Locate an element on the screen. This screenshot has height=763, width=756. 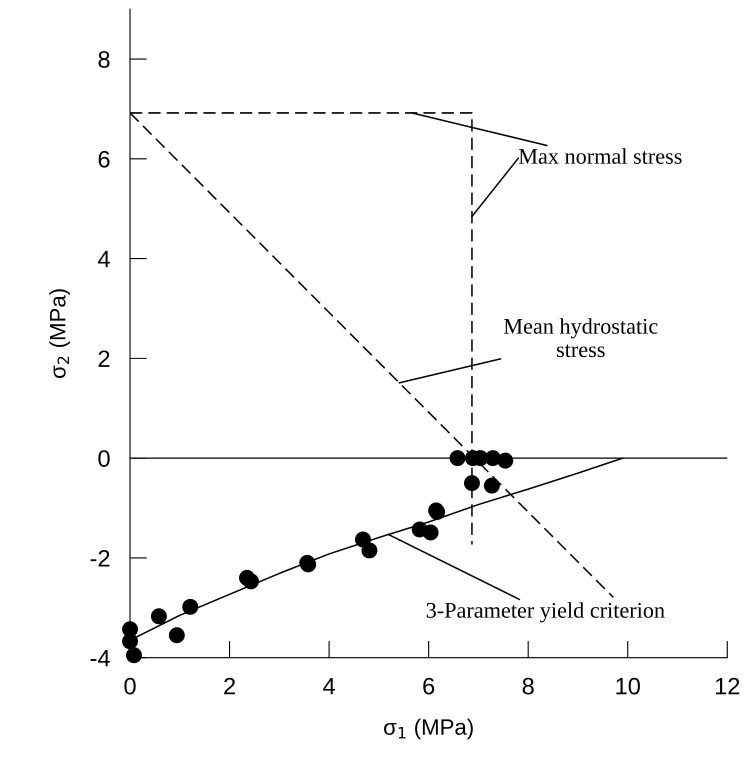
x-tick-label: 10 is located at coordinates (628, 686).